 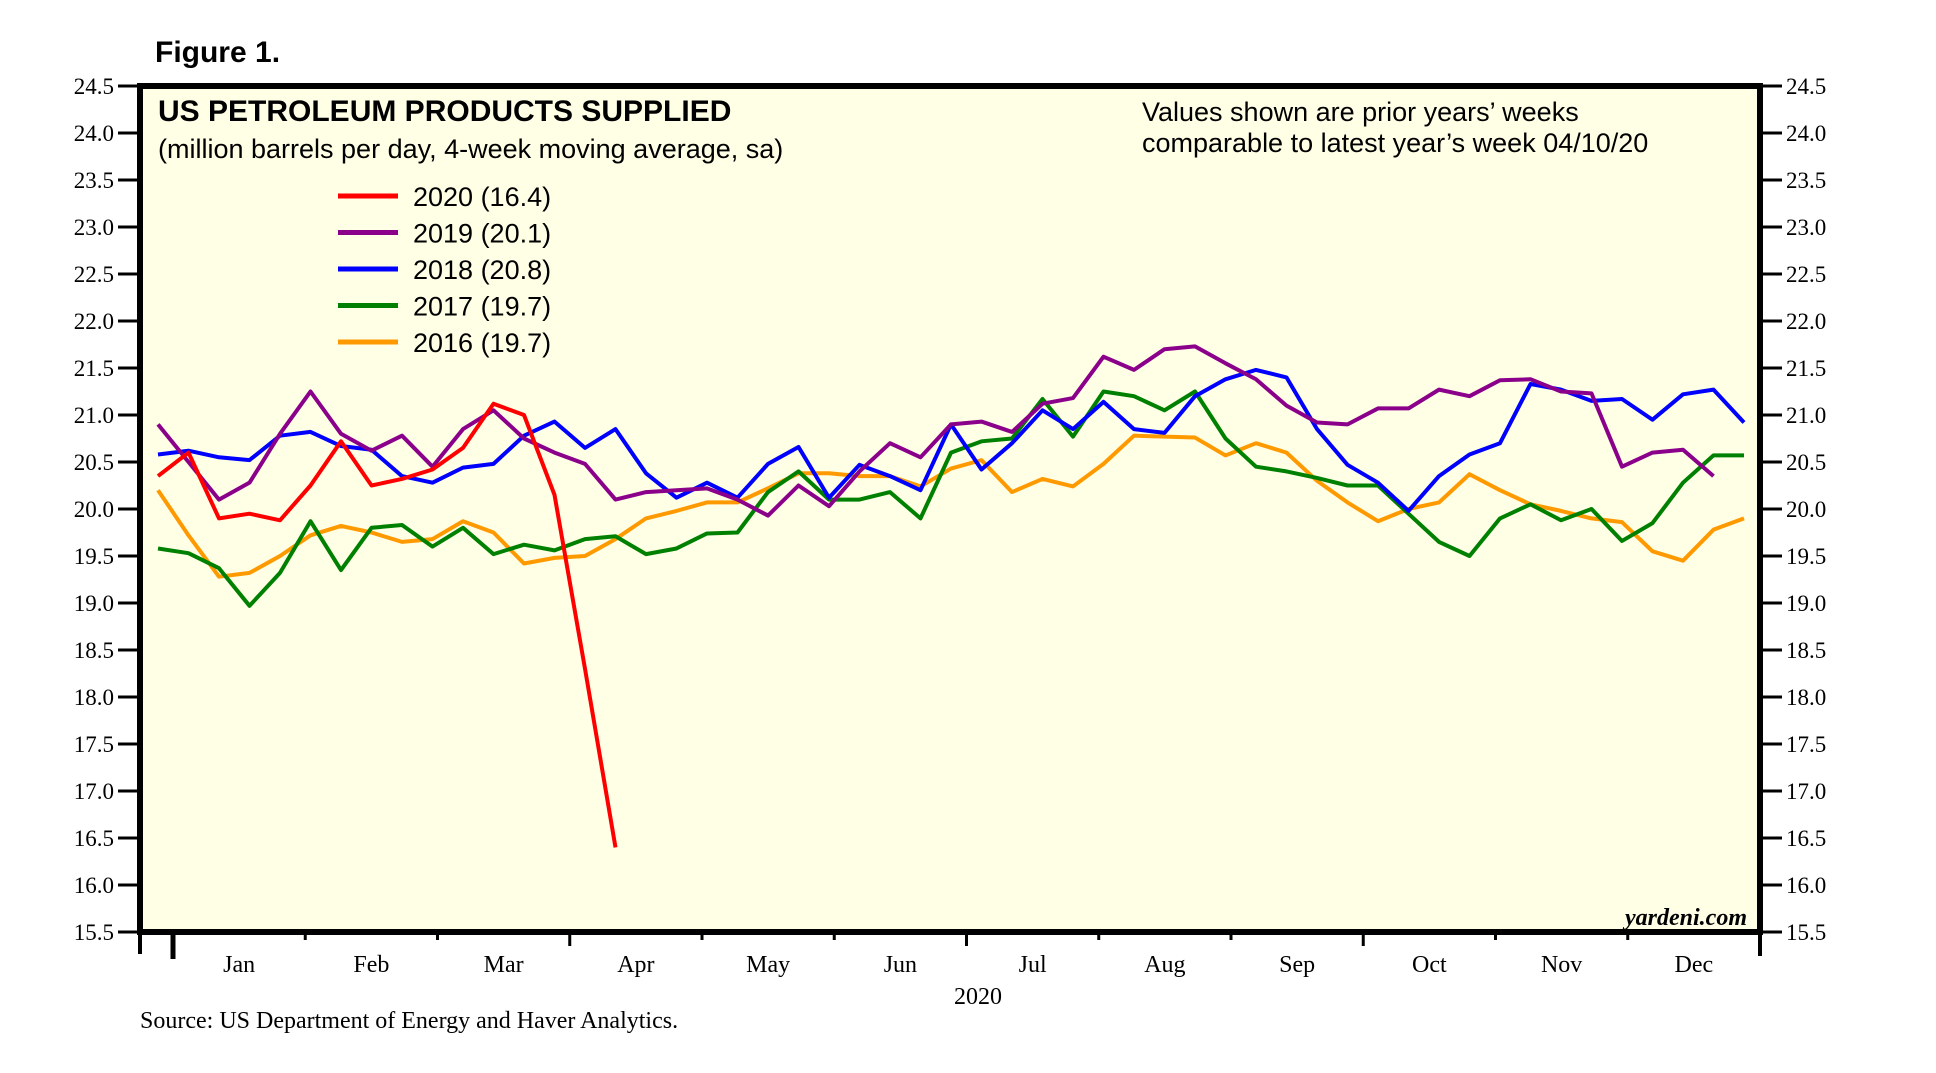 I want to click on x-tick-label: Aug, so click(x=1164, y=965).